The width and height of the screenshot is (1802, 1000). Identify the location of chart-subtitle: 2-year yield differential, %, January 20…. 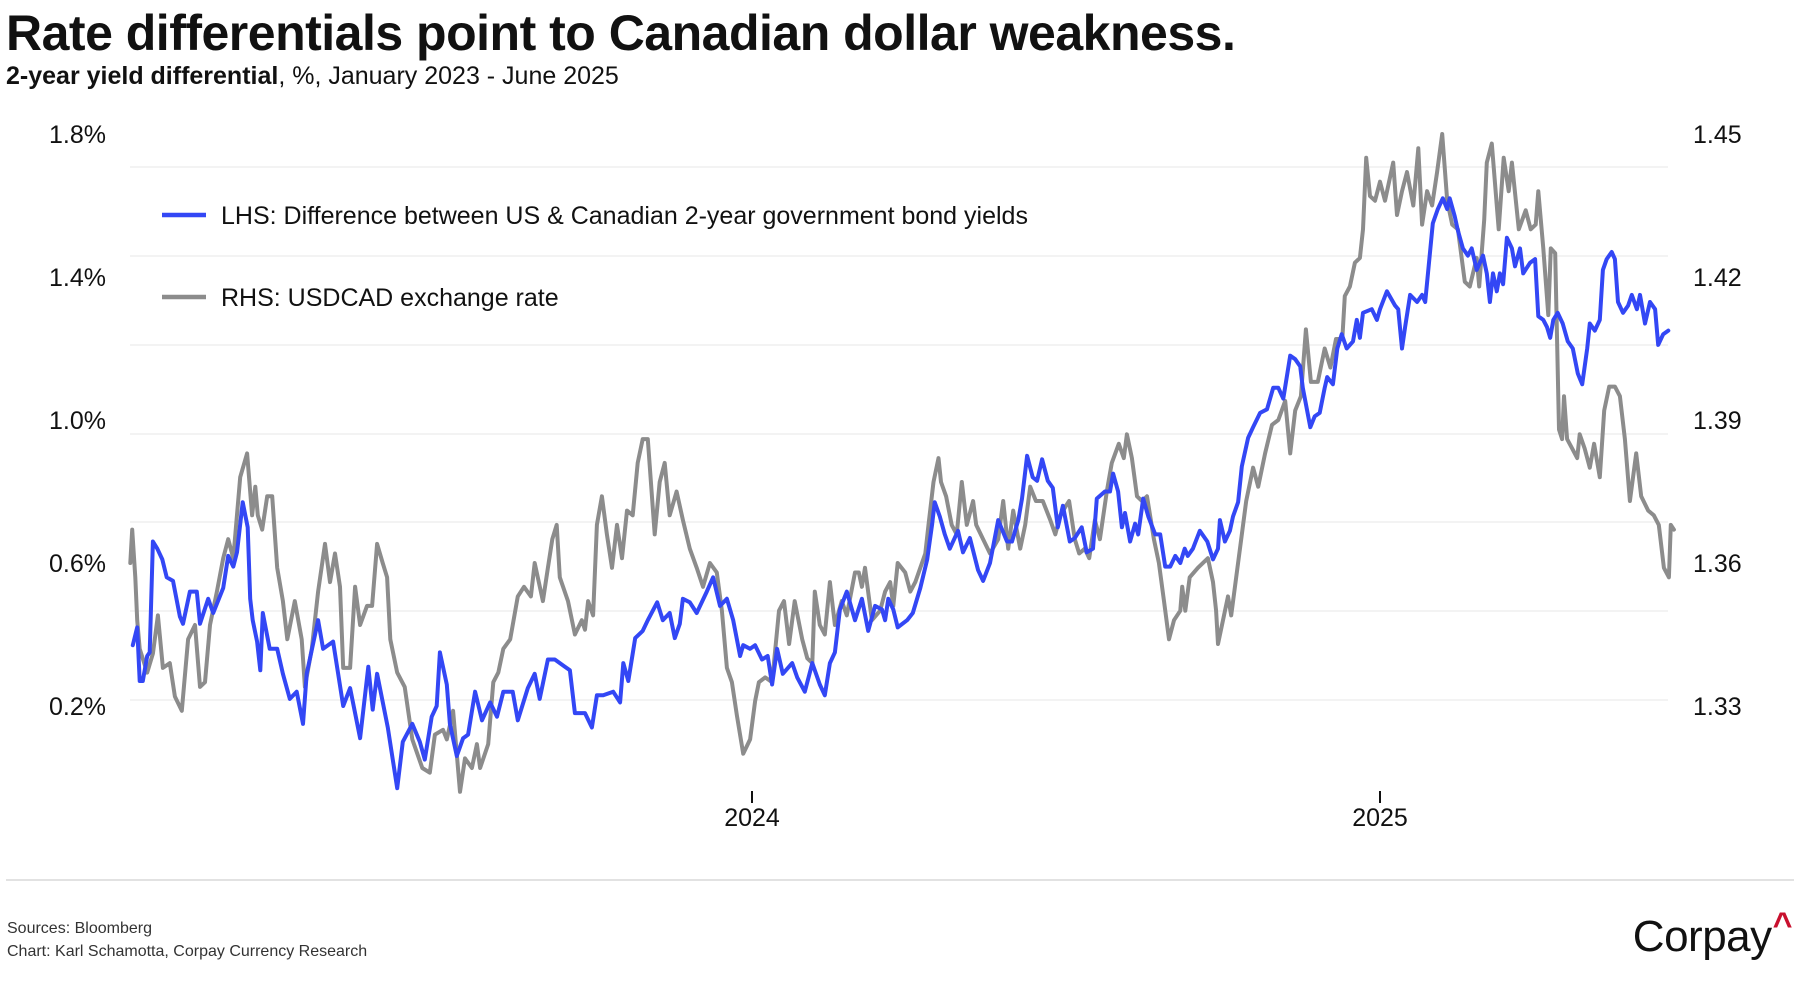
(312, 76).